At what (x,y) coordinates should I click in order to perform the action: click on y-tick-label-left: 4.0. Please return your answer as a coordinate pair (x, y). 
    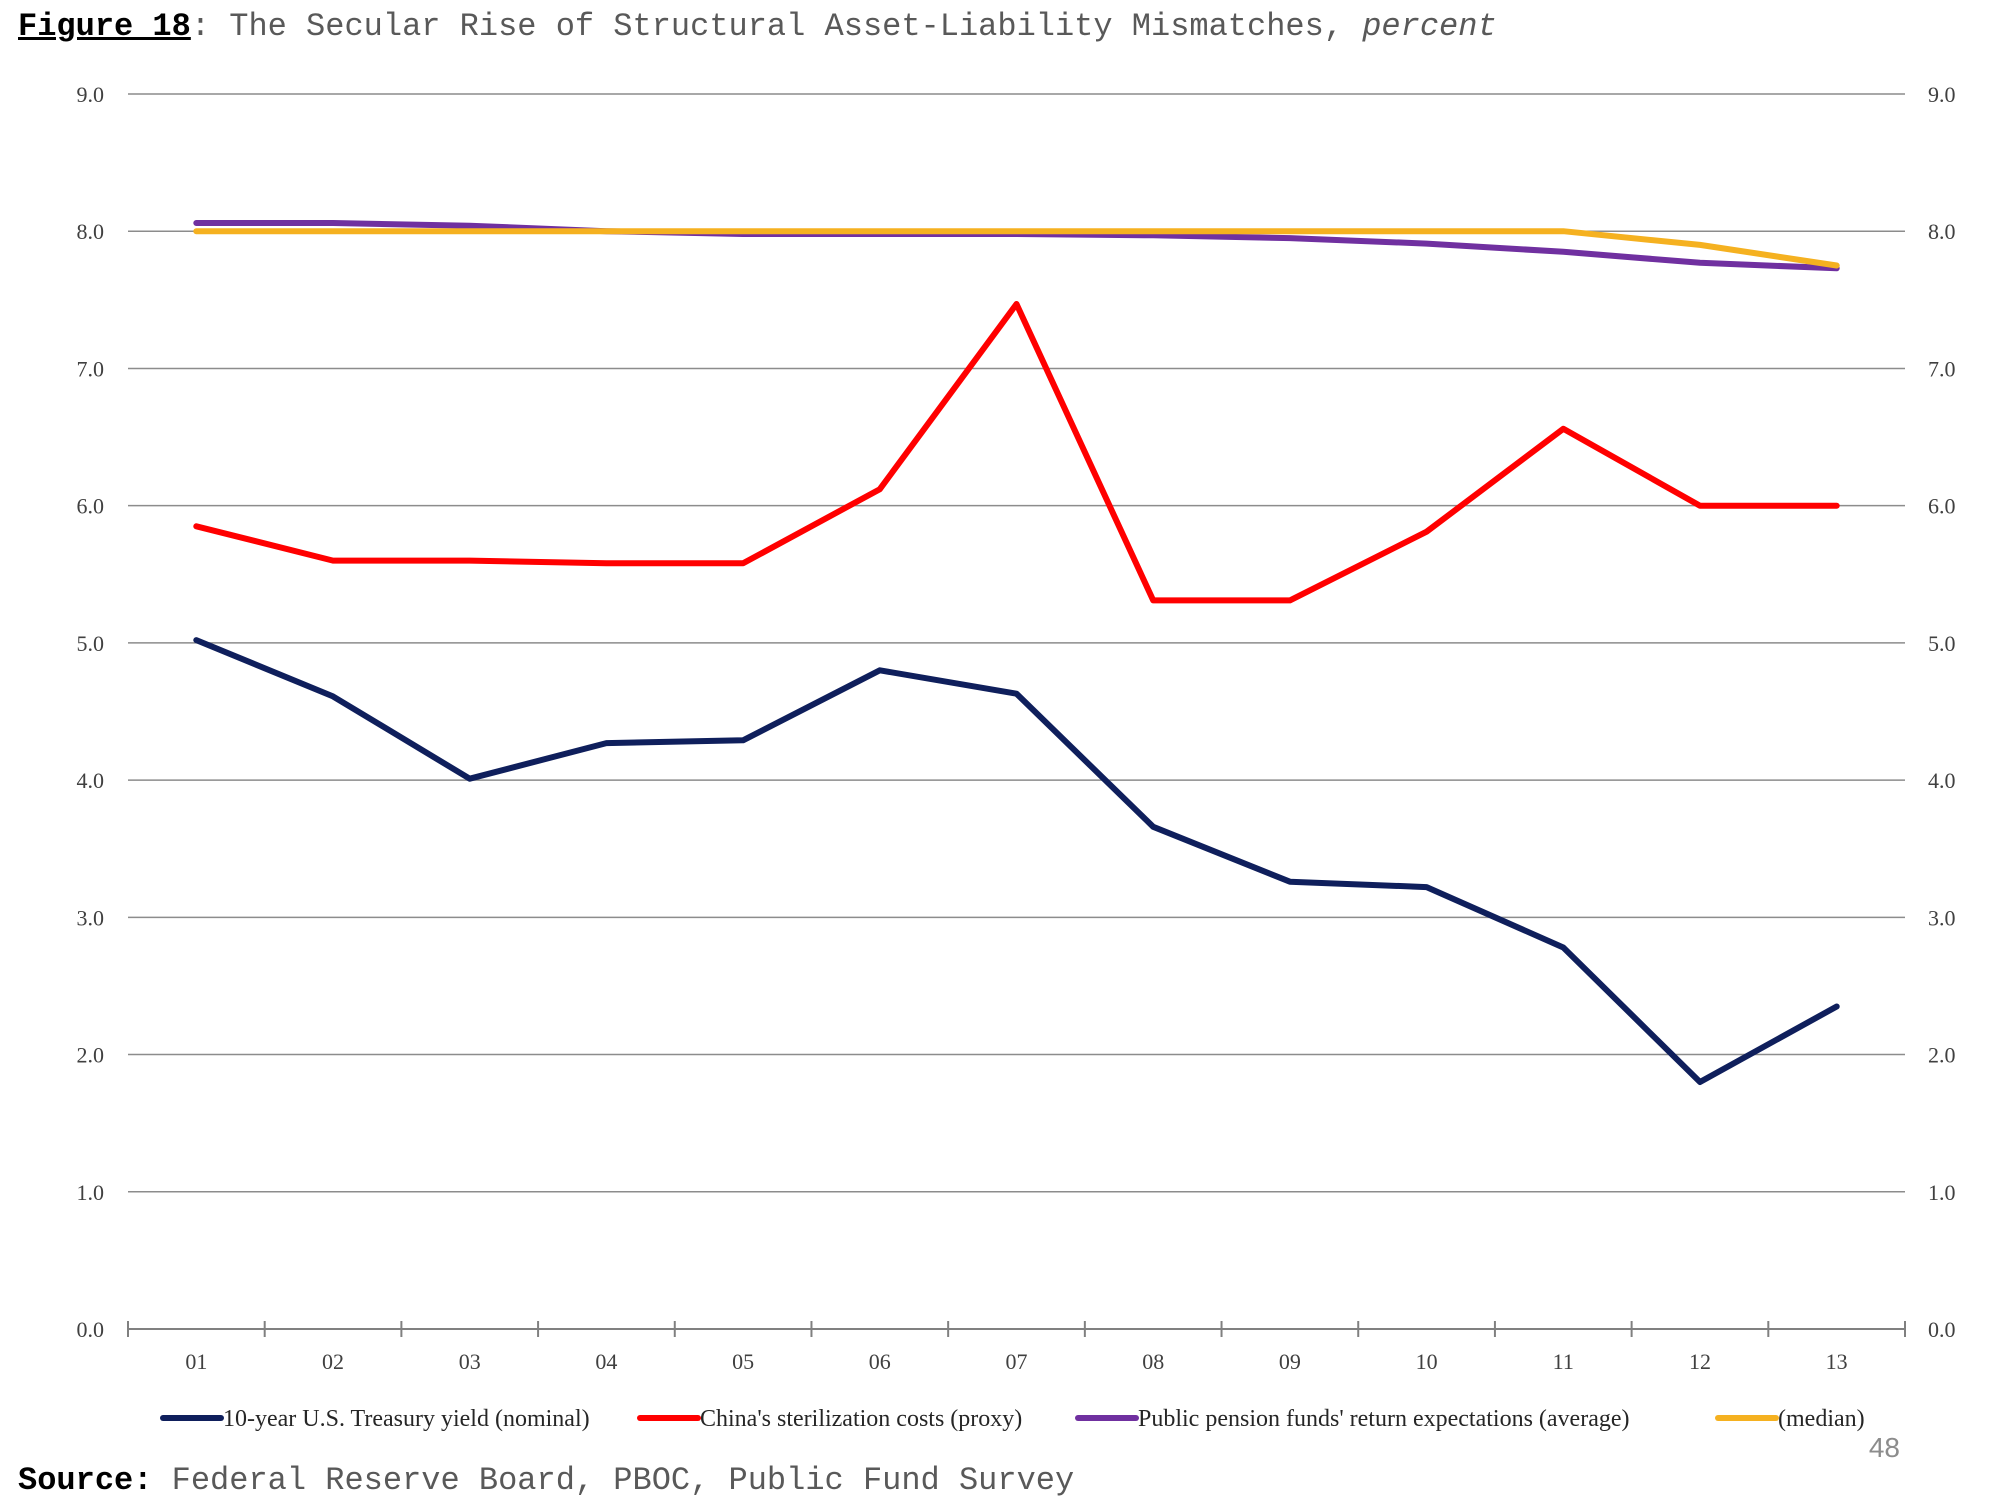
    Looking at the image, I should click on (91, 780).